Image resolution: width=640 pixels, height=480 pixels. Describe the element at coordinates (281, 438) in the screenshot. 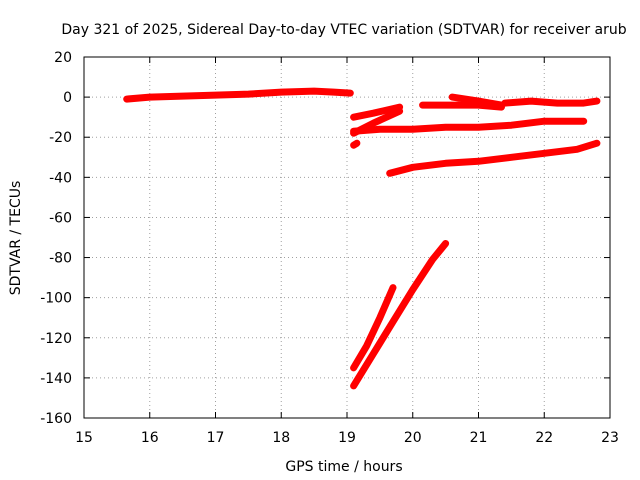

I see `x-tick-label: 18` at that location.